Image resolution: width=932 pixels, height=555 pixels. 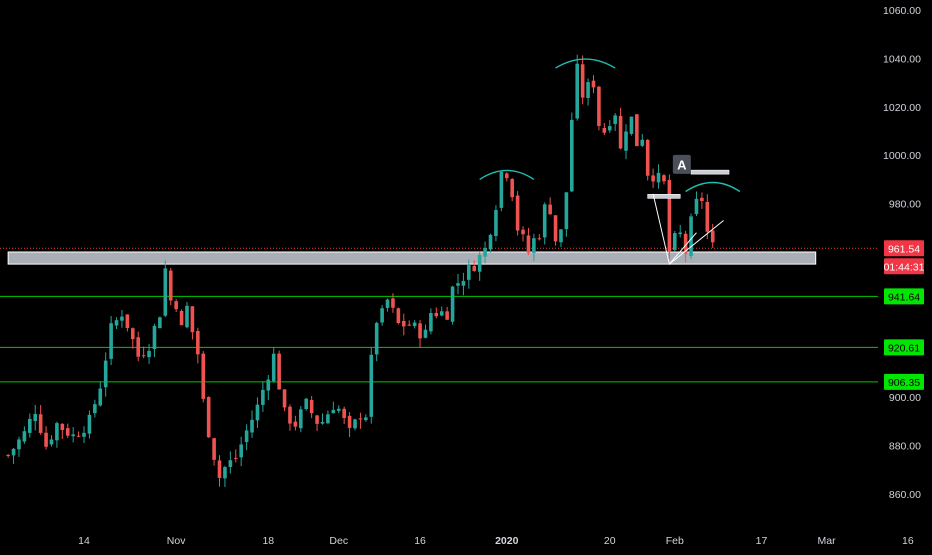 What do you see at coordinates (675, 541) in the screenshot?
I see `time-tick-label: Feb` at bounding box center [675, 541].